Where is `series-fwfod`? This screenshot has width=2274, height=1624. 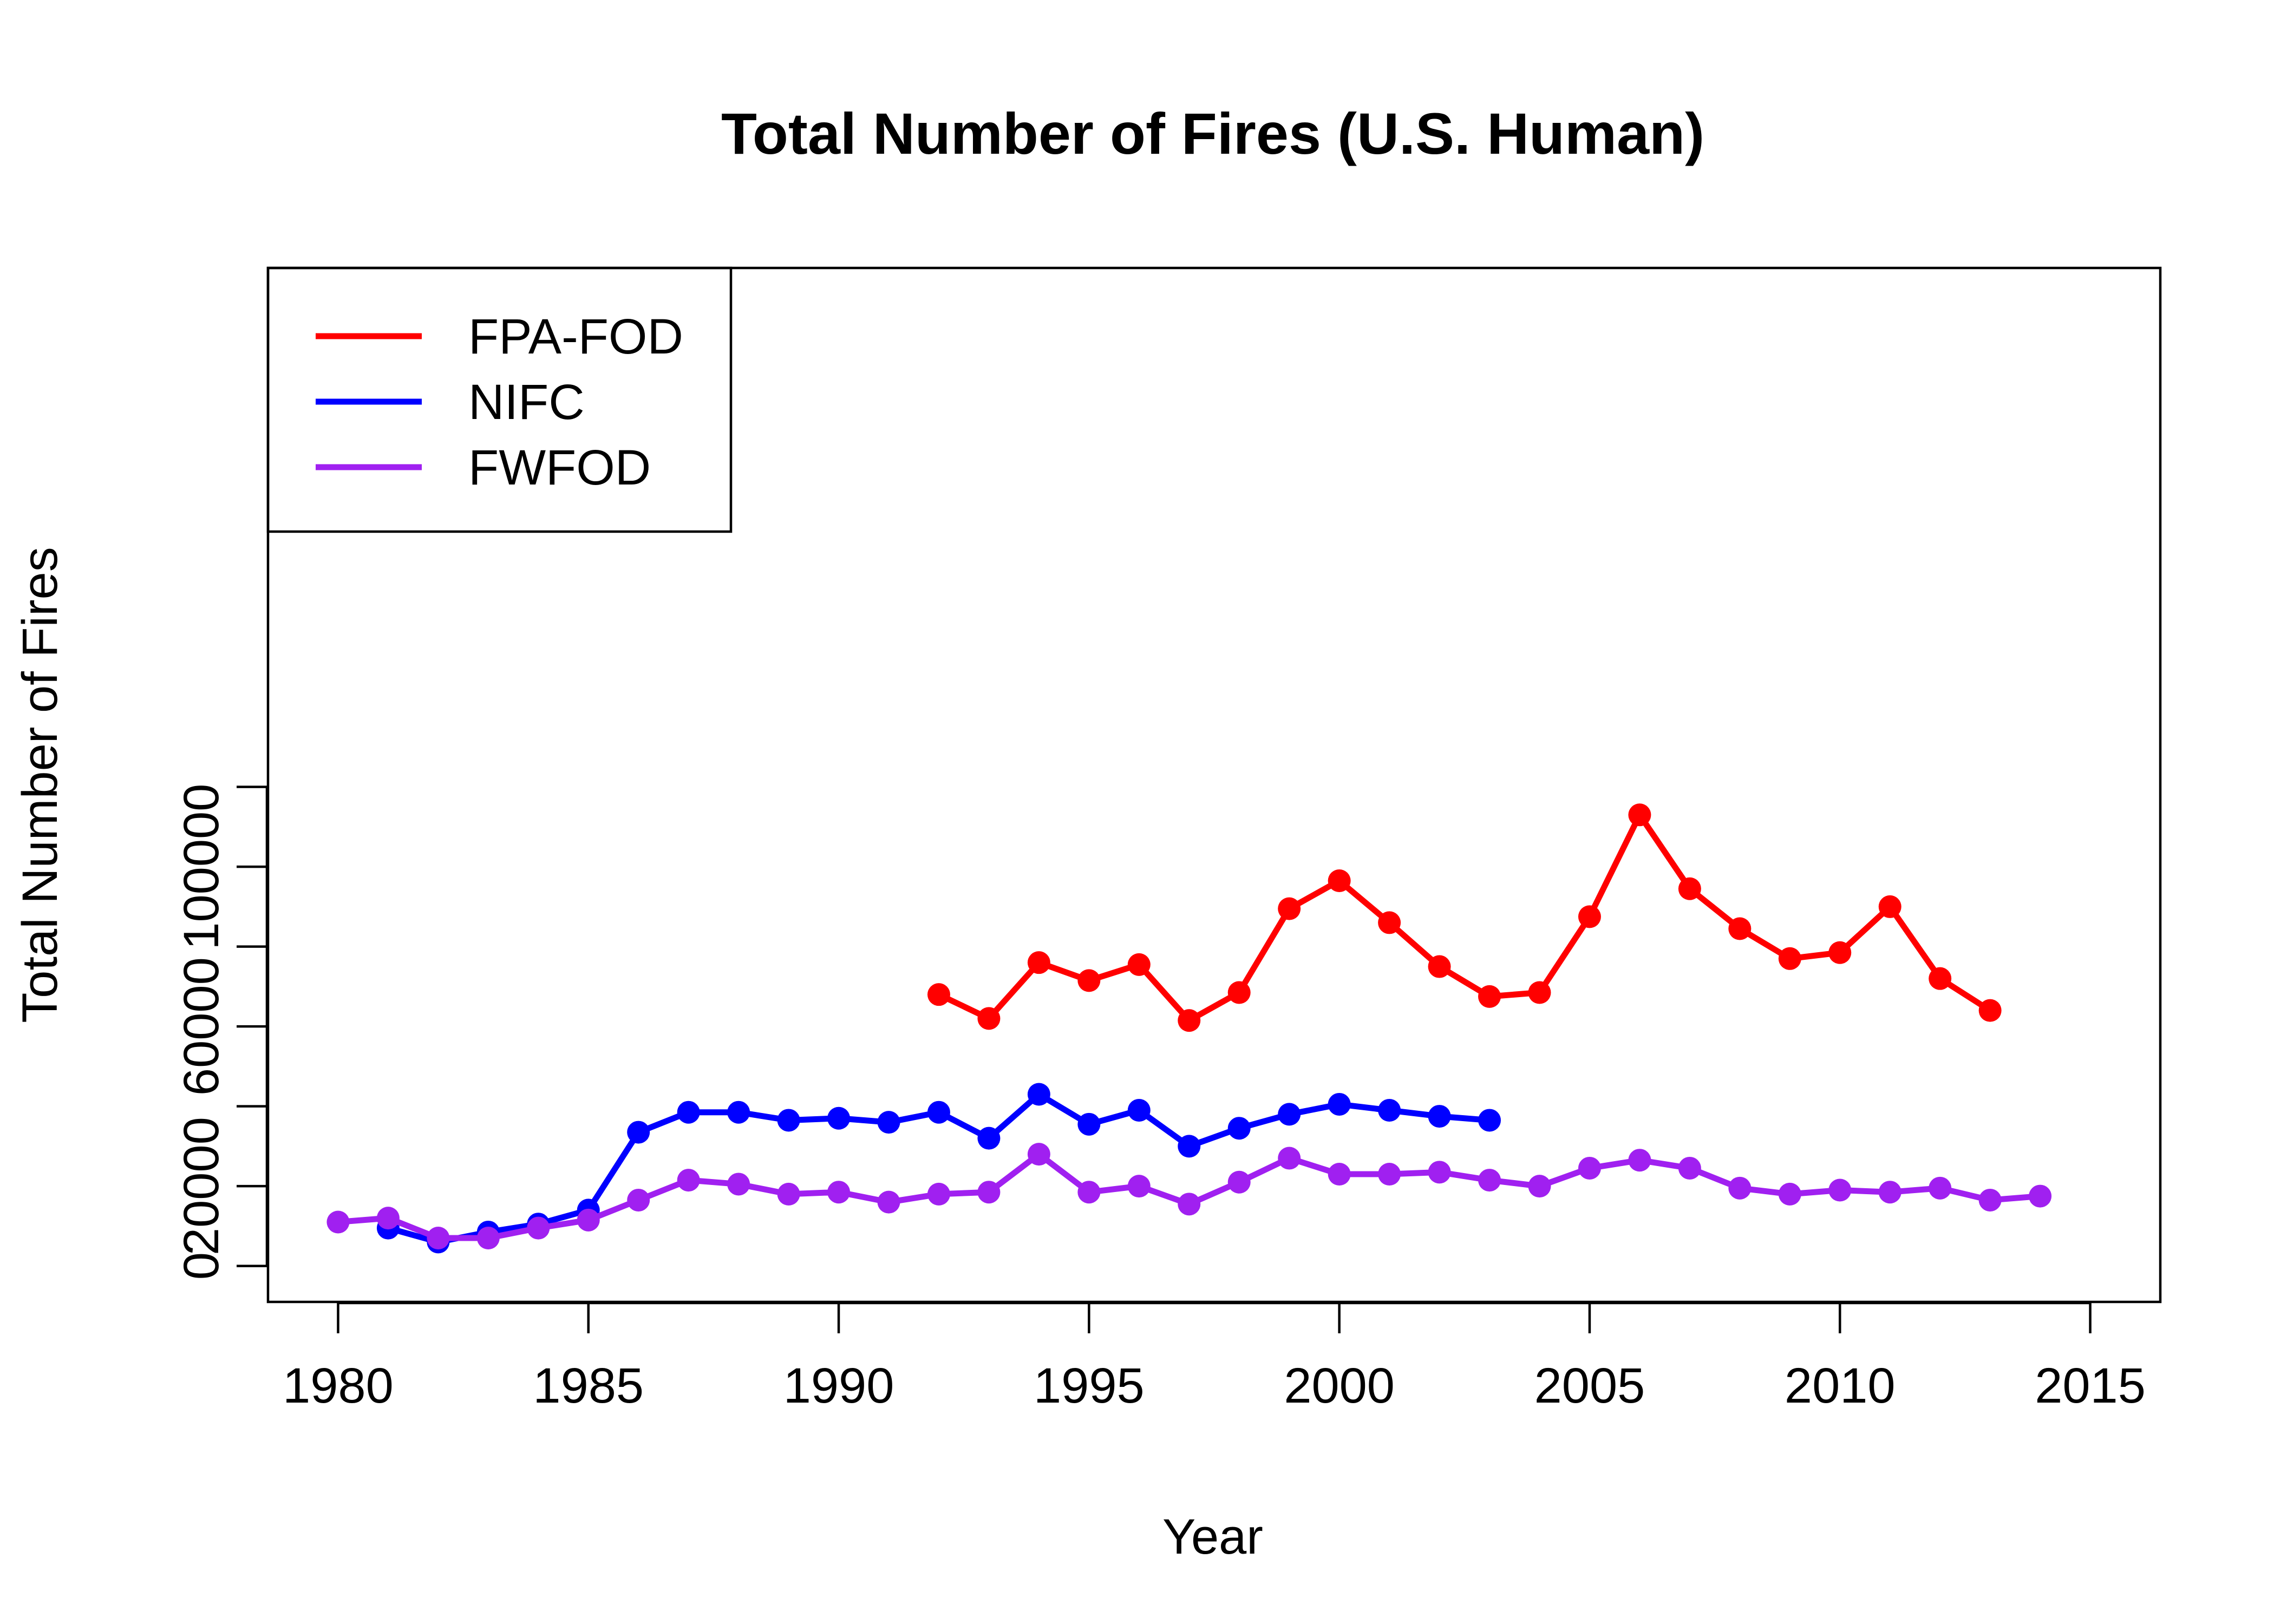
series-fwfod is located at coordinates (1189, 1196).